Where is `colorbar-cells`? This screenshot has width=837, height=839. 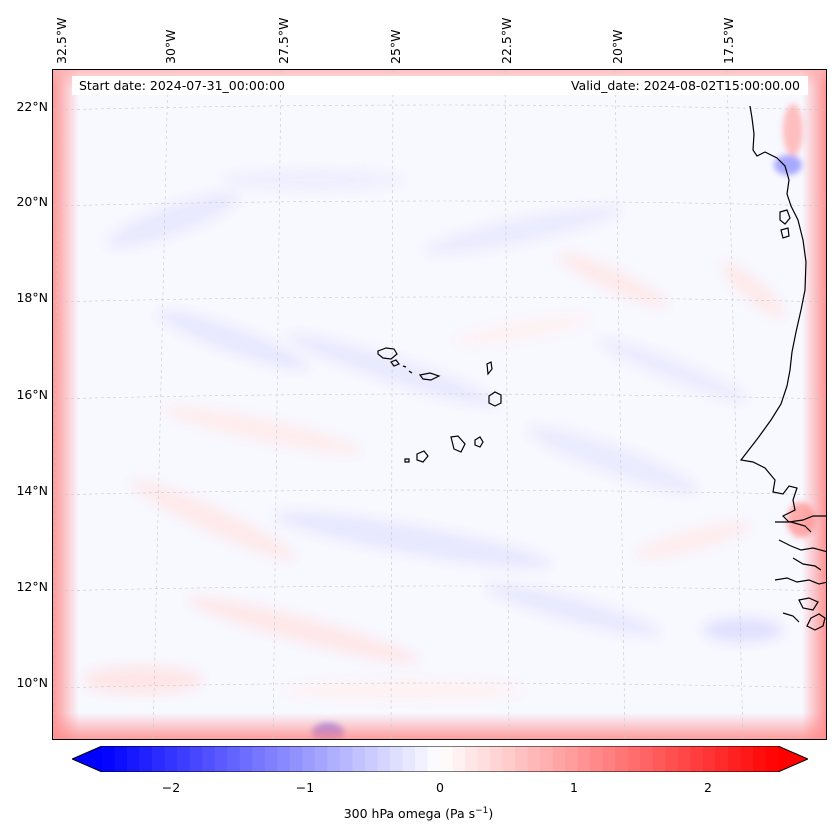 colorbar-cells is located at coordinates (440, 759).